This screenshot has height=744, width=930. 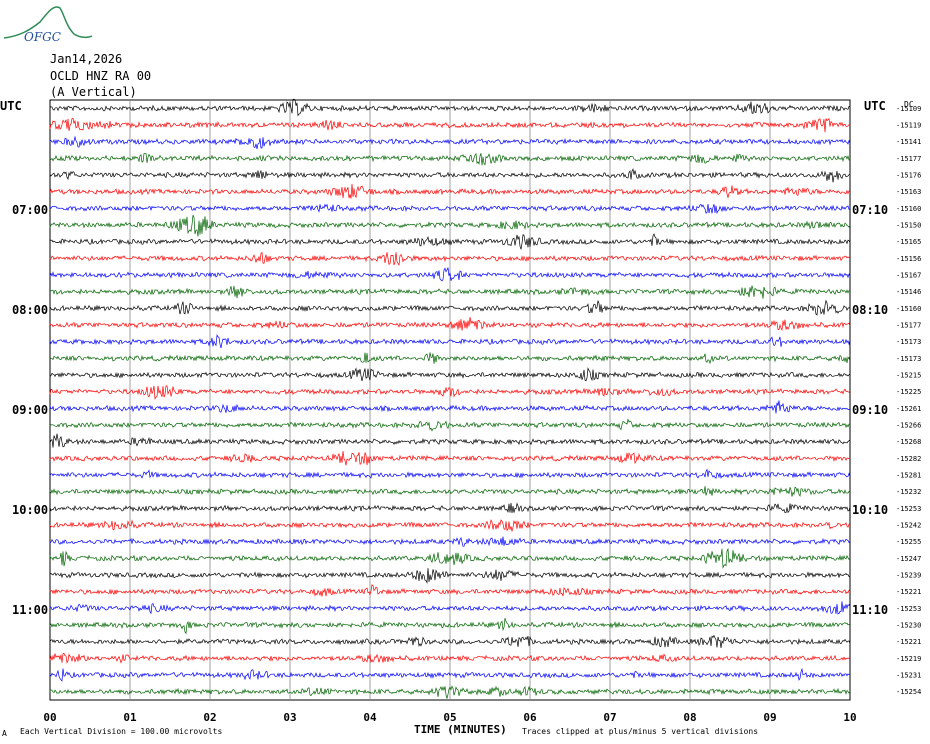 I want to click on right-utc-label: UTC, so click(x=875, y=106).